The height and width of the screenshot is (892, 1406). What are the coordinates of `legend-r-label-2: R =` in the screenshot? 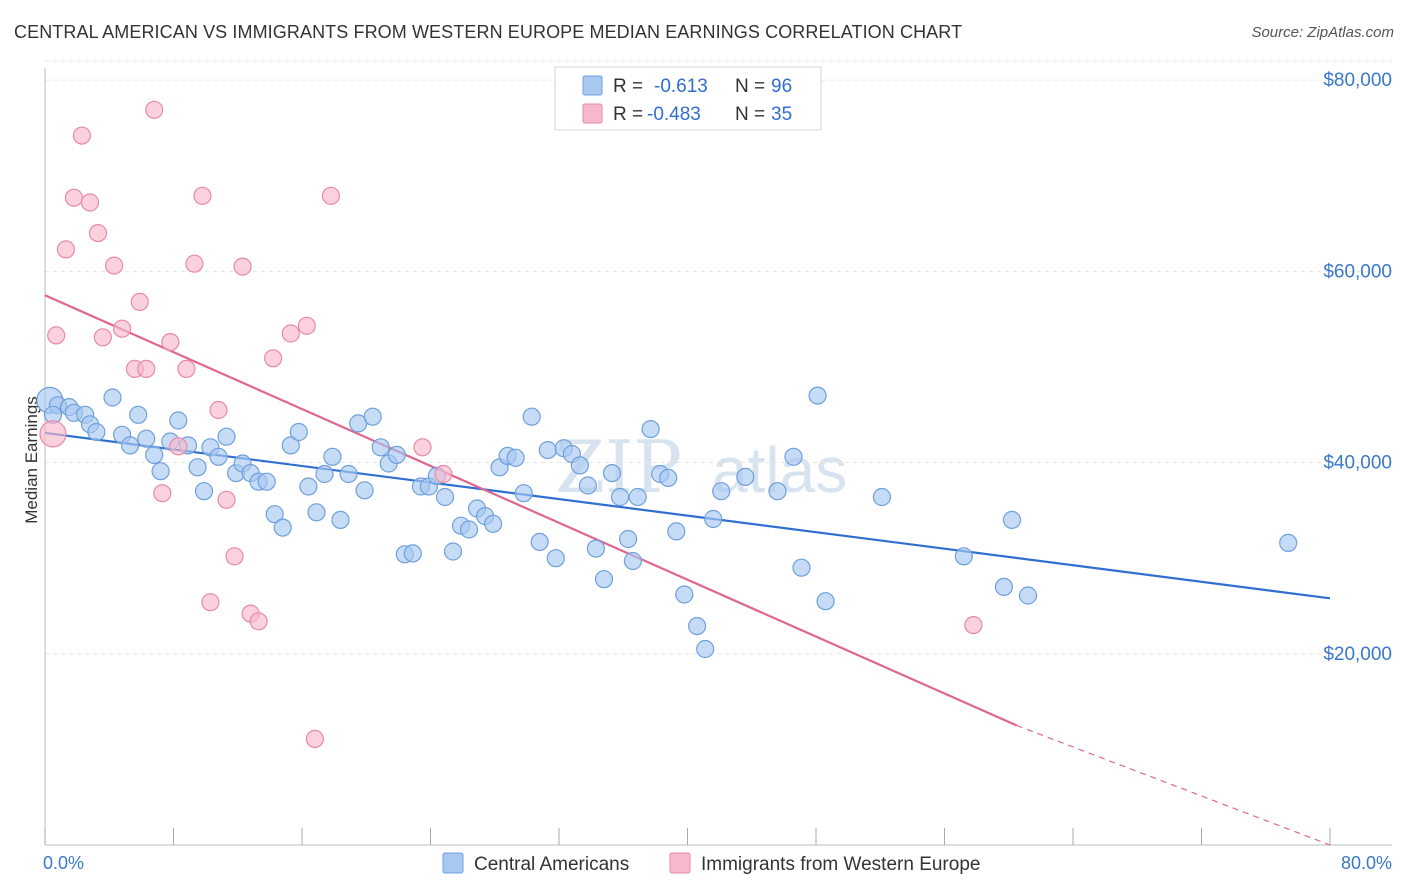 It's located at (628, 114).